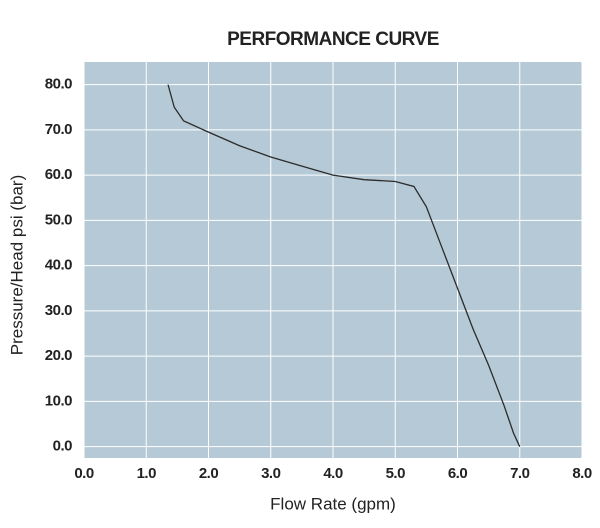  I want to click on x-axis-label: Flow Rate (gpm), so click(333, 503).